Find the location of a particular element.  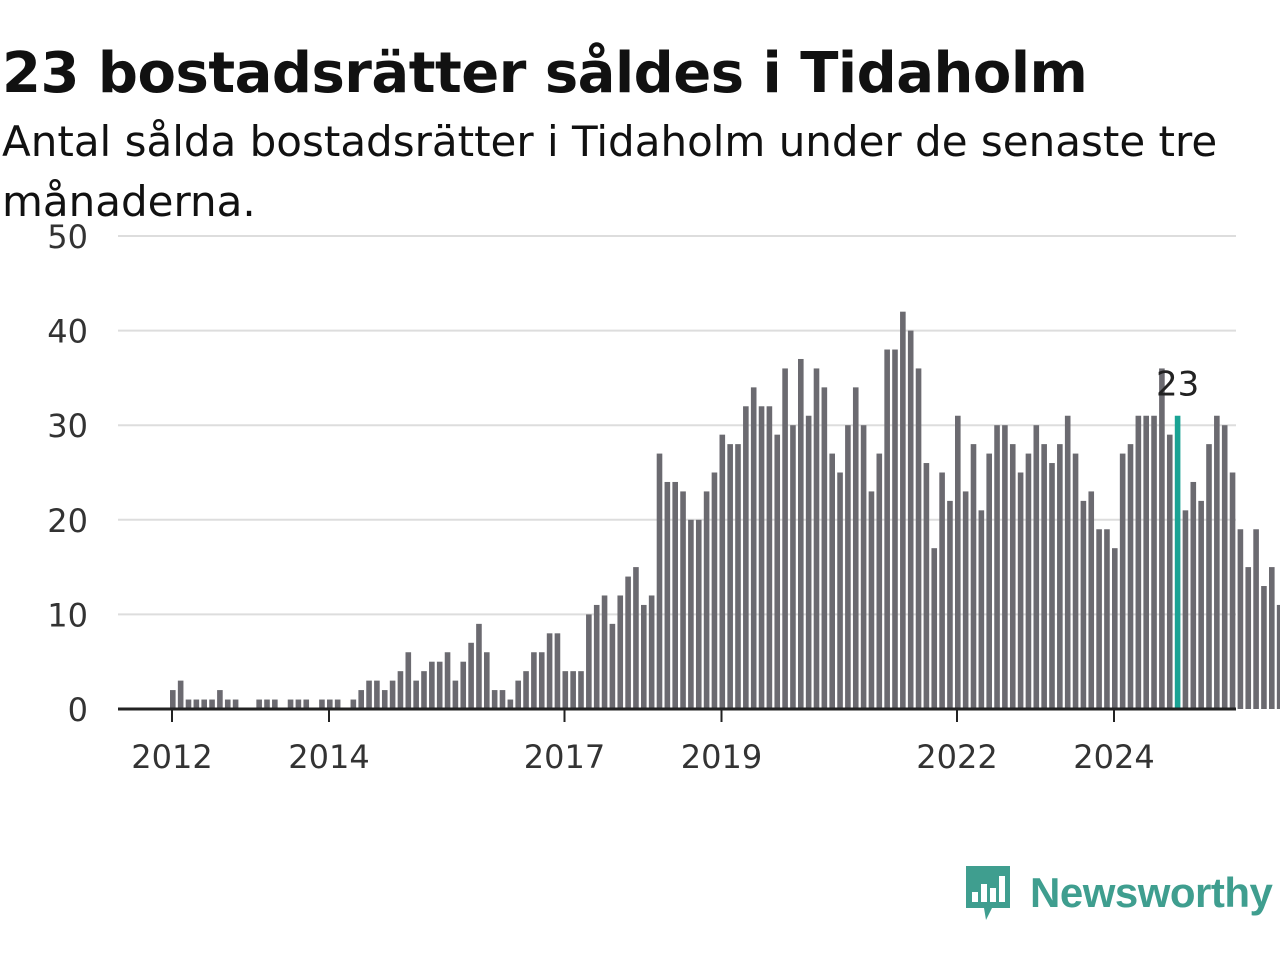

x-tick-label: 2019 is located at coordinates (721, 757).